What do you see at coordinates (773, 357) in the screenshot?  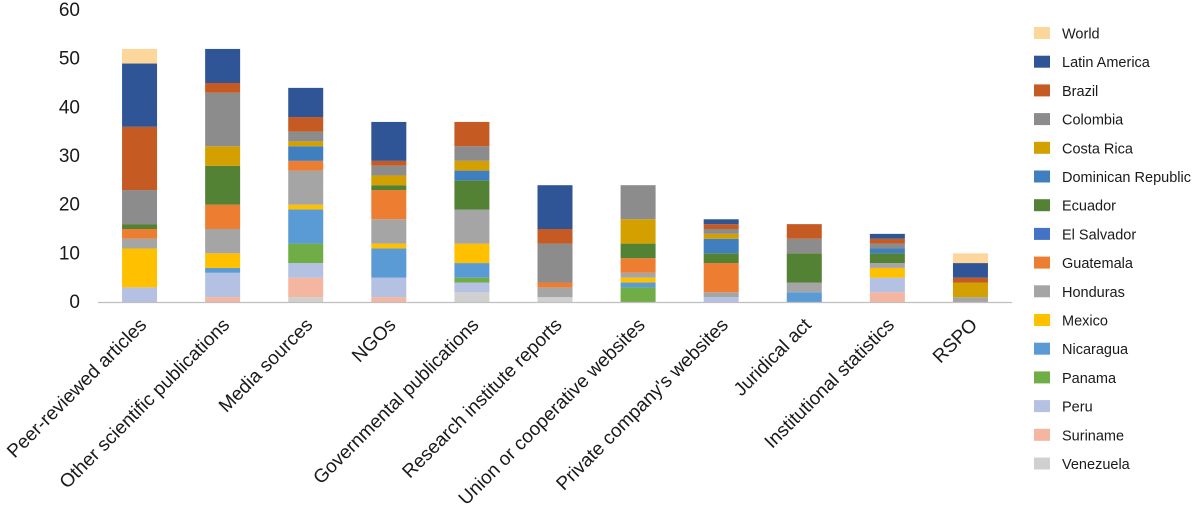 I see `x-category-label: Juridical act` at bounding box center [773, 357].